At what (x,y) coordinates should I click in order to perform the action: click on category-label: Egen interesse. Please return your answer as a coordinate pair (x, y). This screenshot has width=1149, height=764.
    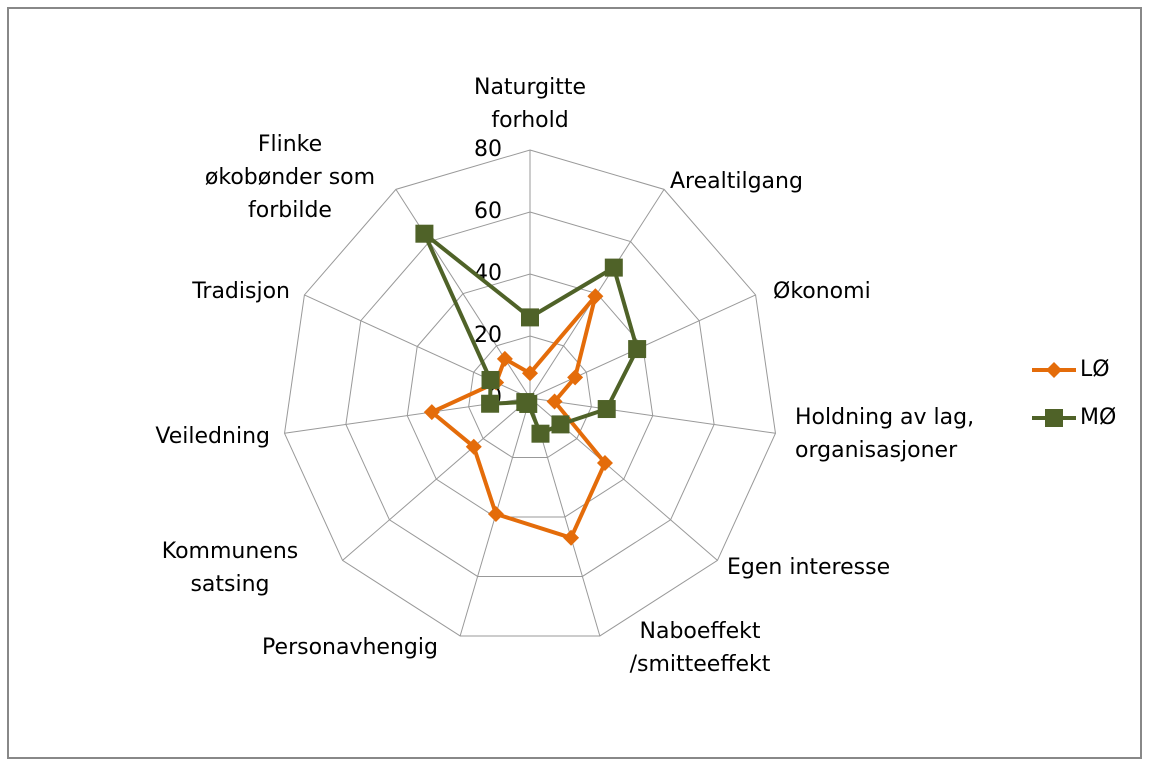
    Looking at the image, I should click on (808, 567).